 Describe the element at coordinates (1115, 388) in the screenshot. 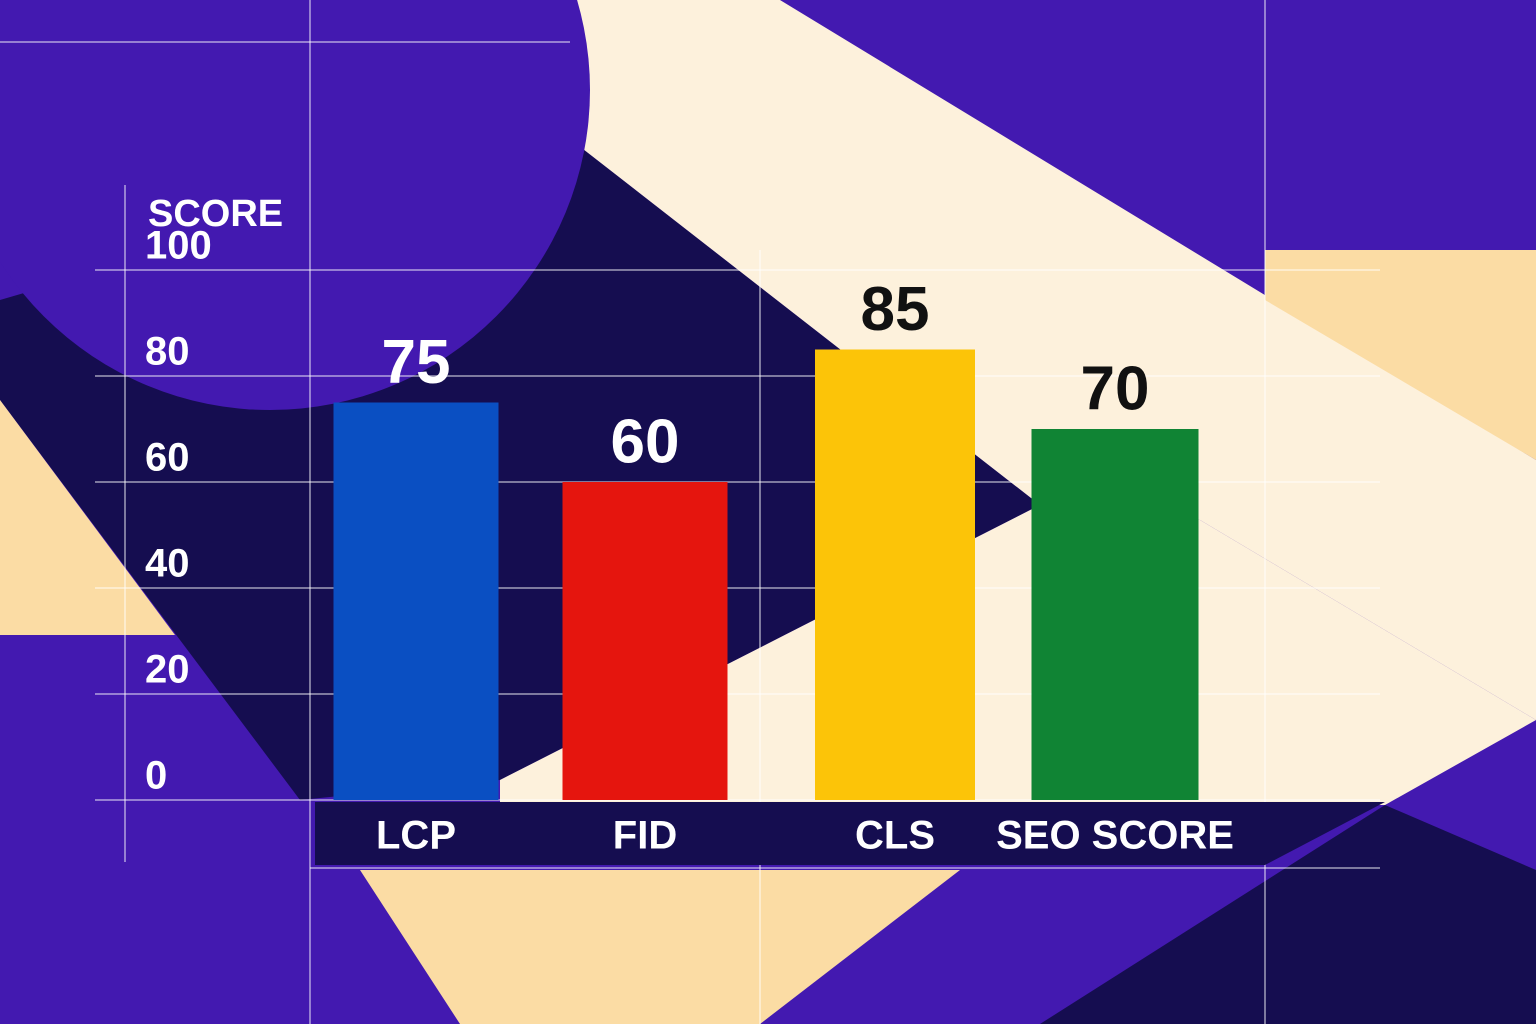

I see `value-label: 70` at that location.